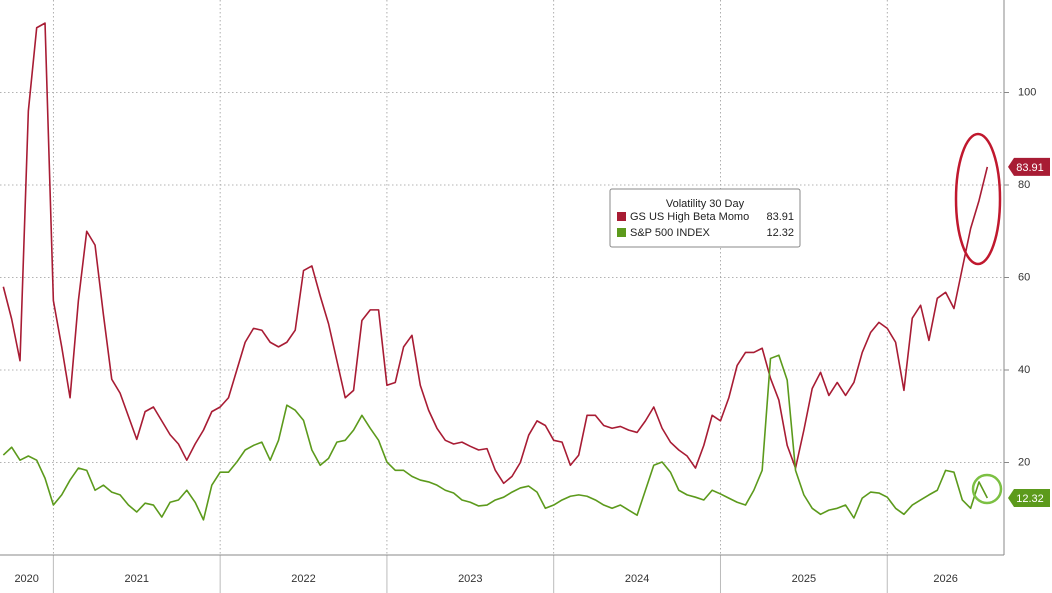  Describe the element at coordinates (637, 579) in the screenshot. I see `x-tick-label: 2024` at that location.